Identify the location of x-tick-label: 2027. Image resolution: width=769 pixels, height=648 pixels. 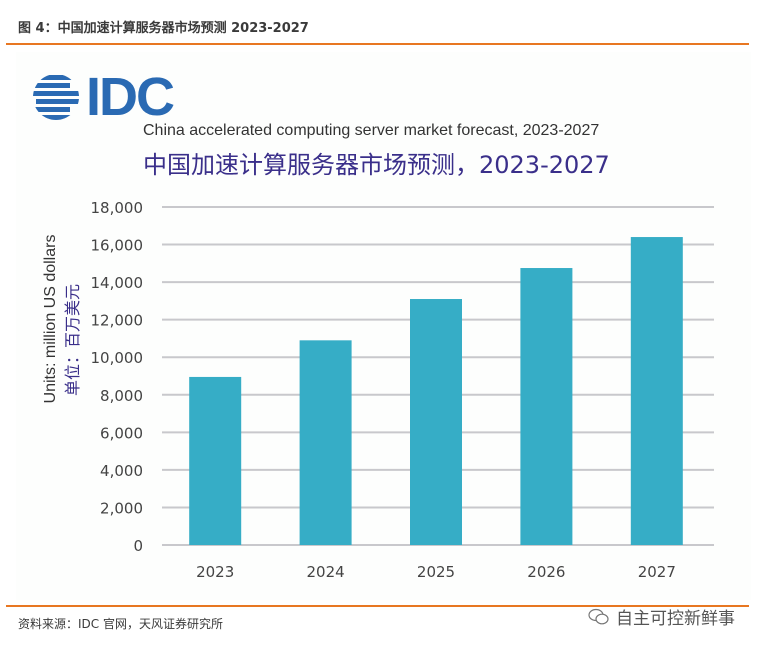
(657, 572).